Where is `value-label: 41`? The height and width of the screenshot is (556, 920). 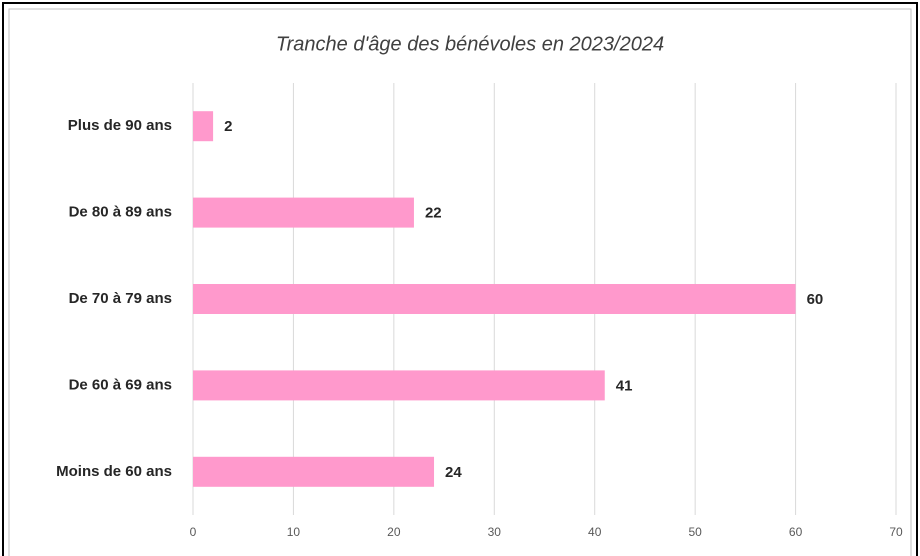
value-label: 41 is located at coordinates (624, 385).